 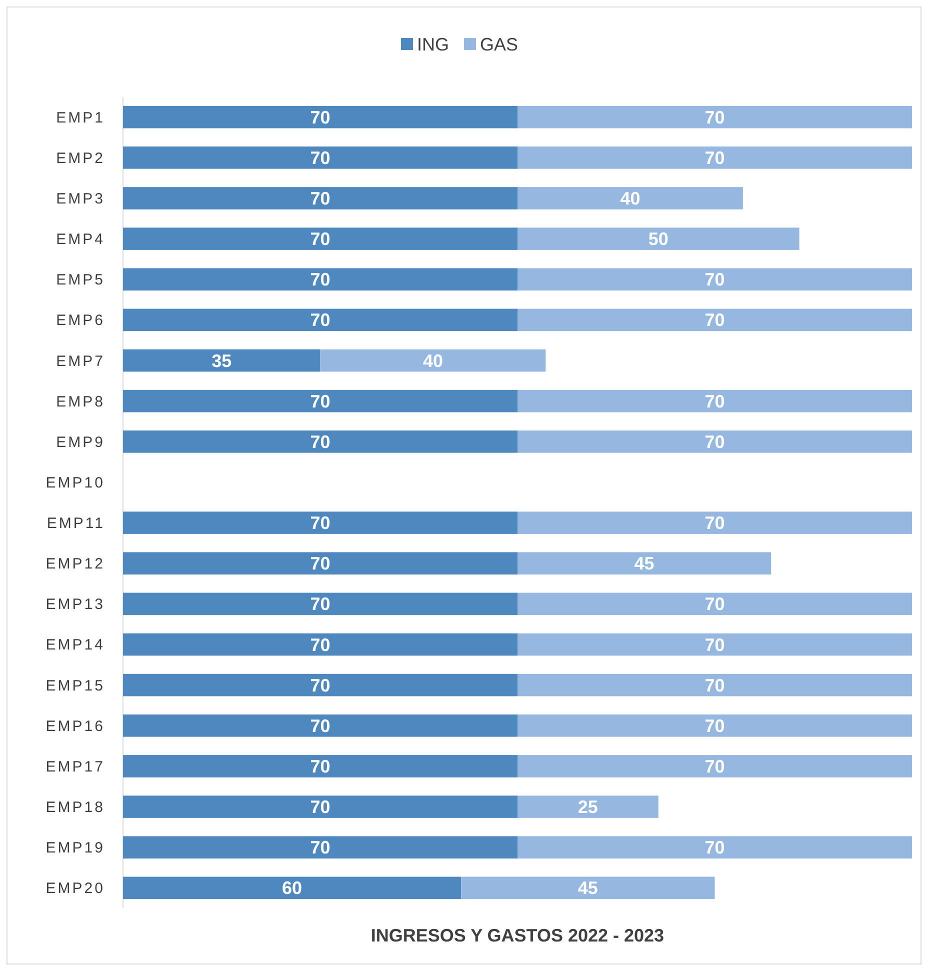 What do you see at coordinates (80, 401) in the screenshot?
I see `y-tick-label: EMP8` at bounding box center [80, 401].